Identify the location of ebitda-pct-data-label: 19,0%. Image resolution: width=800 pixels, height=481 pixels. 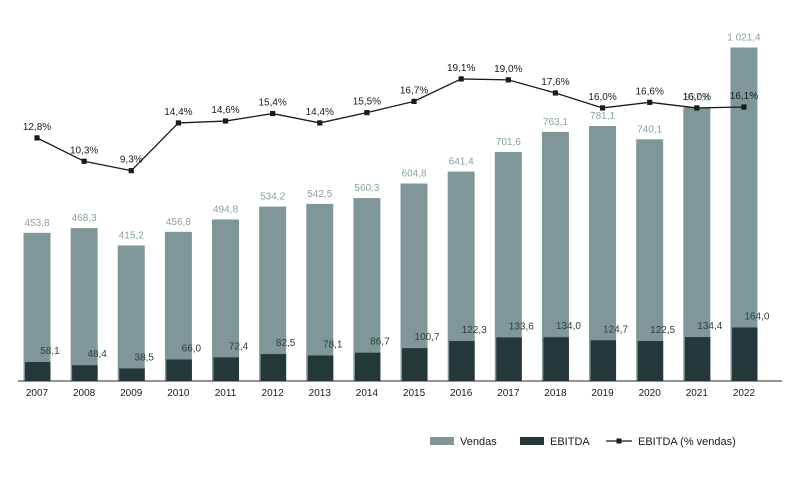
(508, 69).